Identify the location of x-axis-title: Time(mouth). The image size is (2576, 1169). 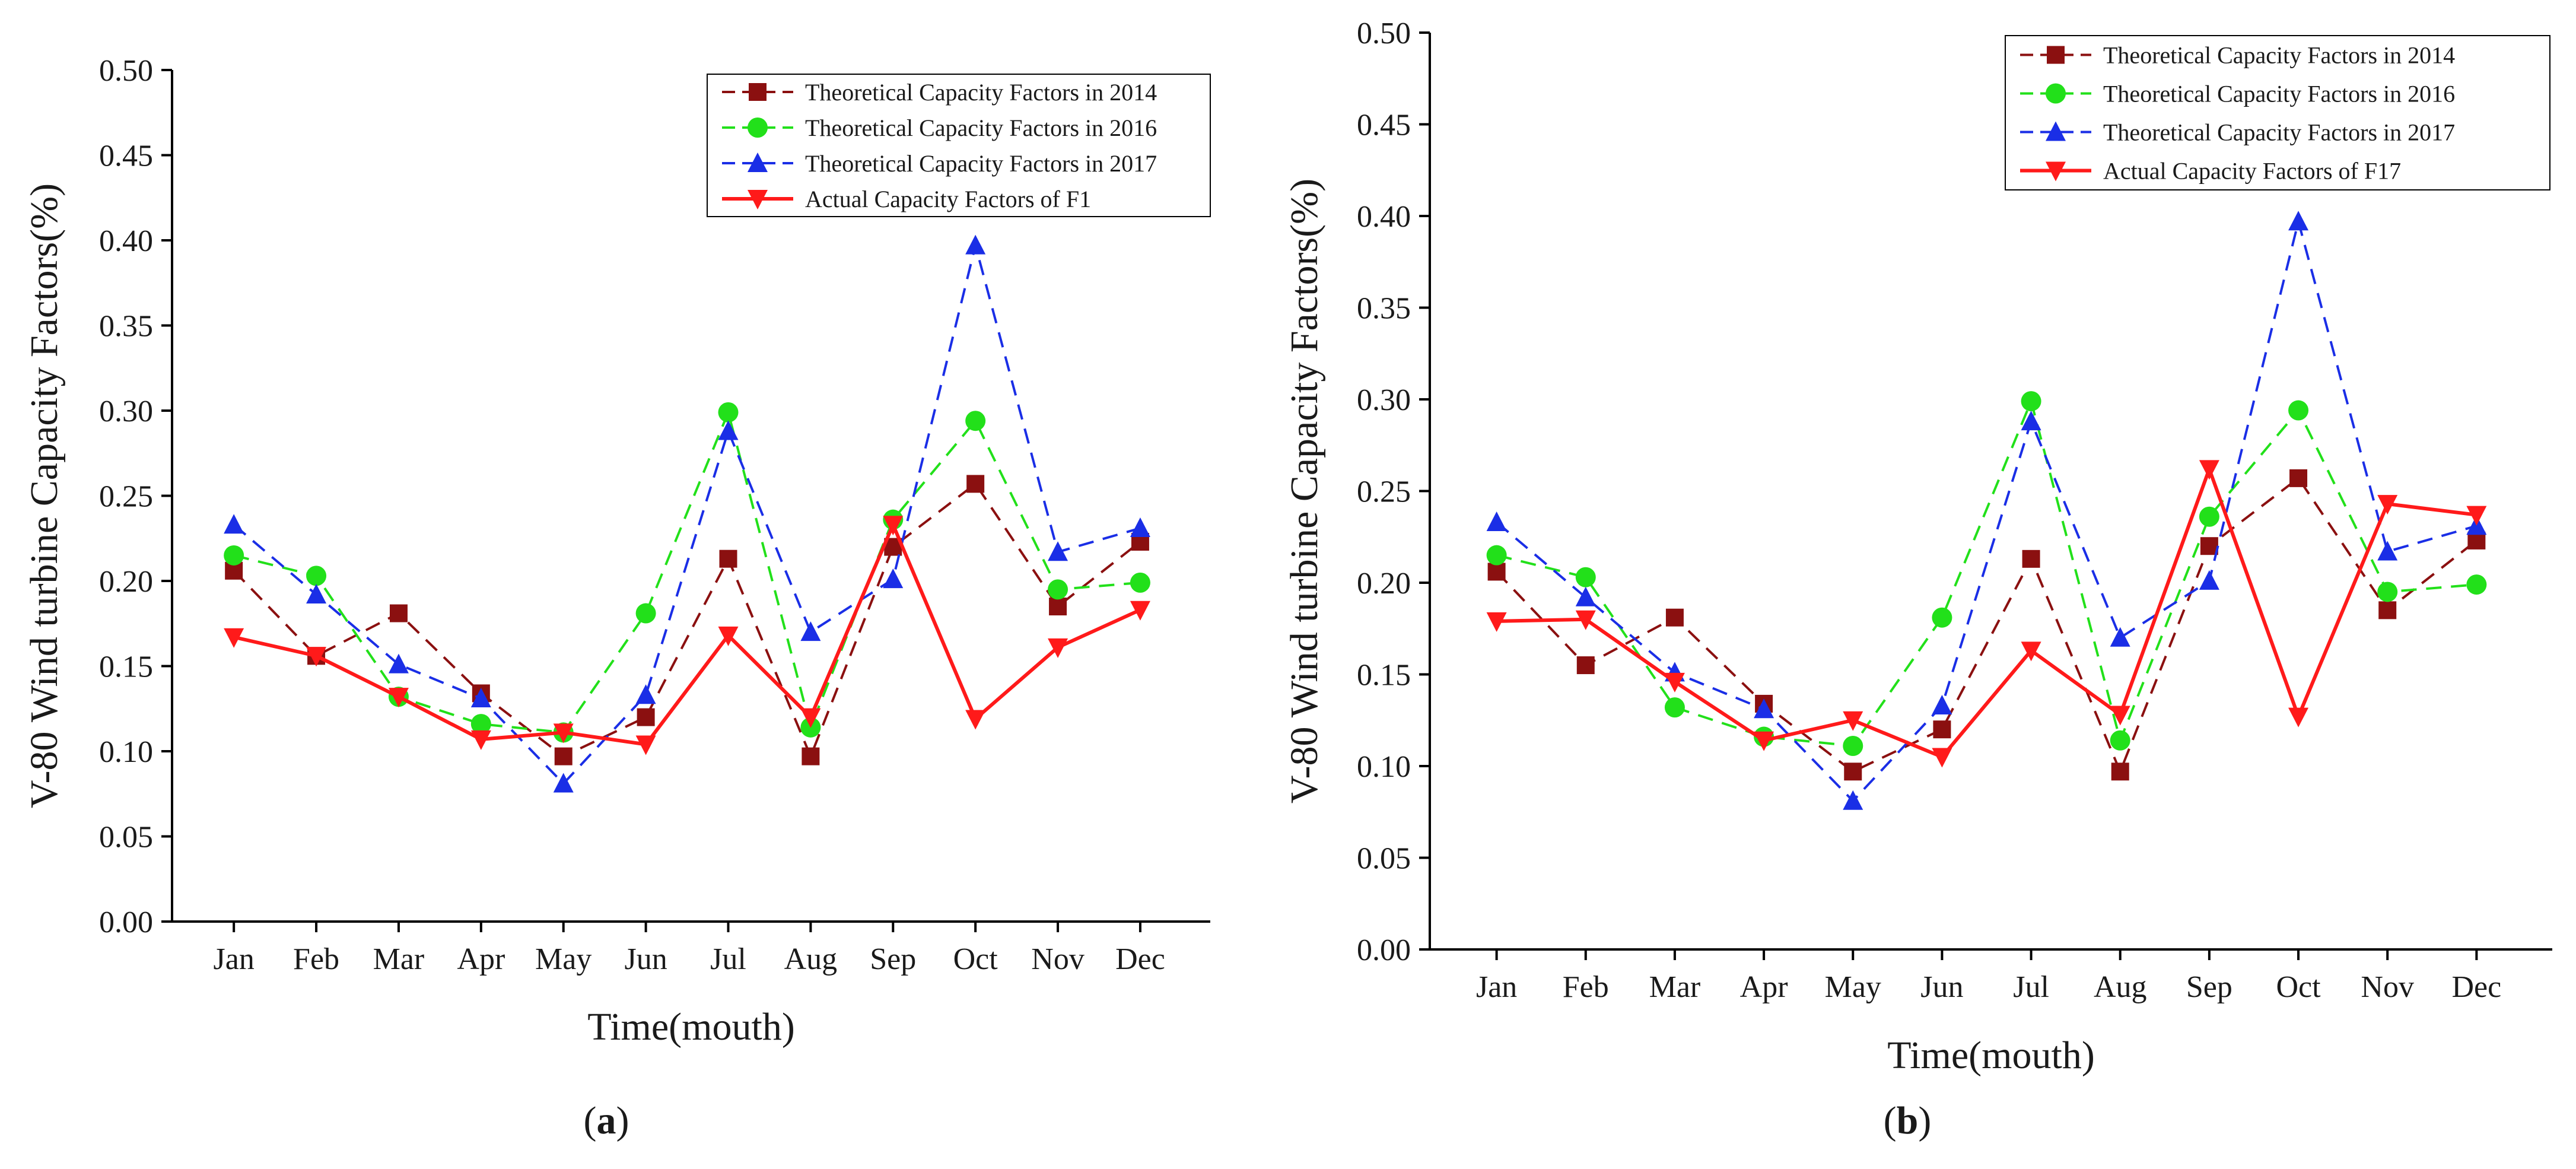
(1991, 1055).